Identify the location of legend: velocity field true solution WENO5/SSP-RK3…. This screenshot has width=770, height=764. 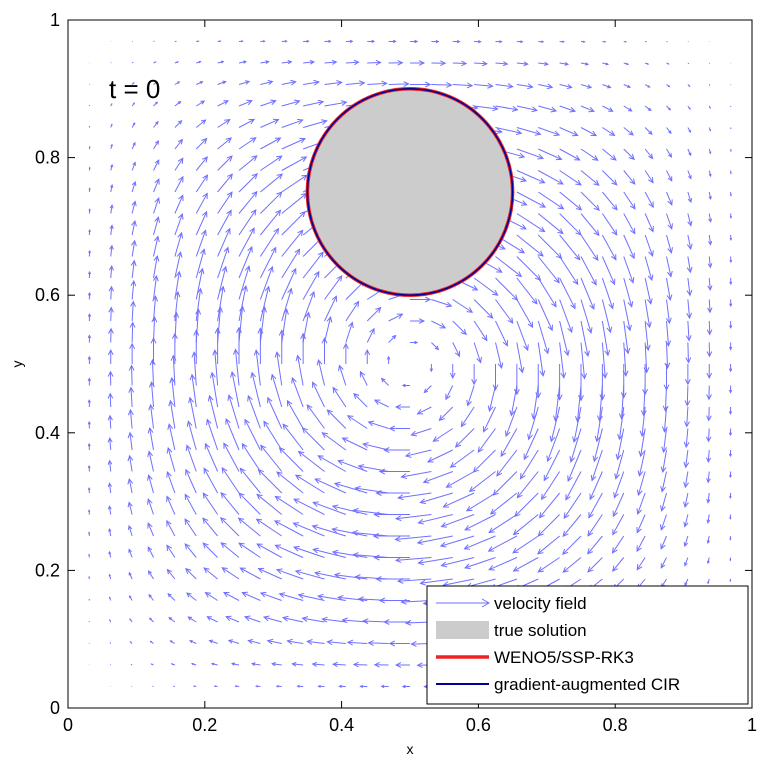
(587, 645).